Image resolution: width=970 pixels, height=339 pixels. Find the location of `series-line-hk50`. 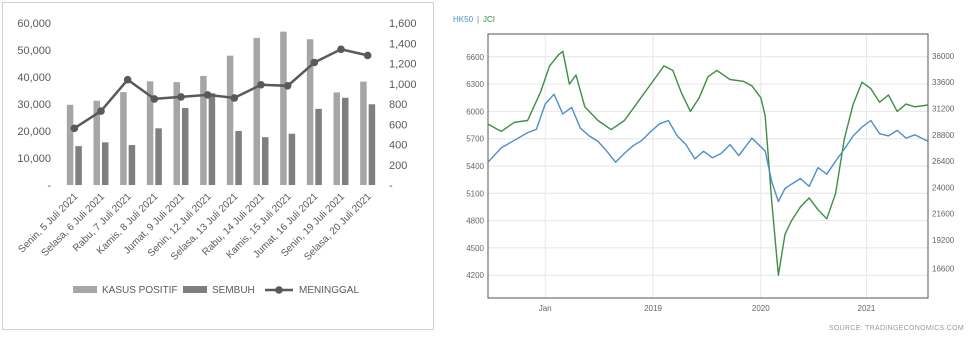

series-line-hk50 is located at coordinates (708, 148).